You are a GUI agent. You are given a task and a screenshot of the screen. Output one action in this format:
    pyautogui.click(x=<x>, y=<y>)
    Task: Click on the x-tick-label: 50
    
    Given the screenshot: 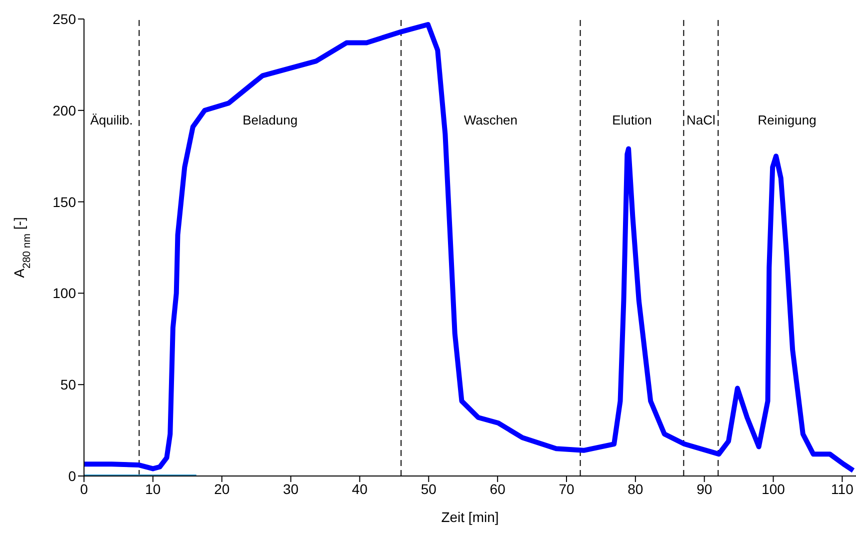 What is the action you would take?
    pyautogui.click(x=428, y=488)
    